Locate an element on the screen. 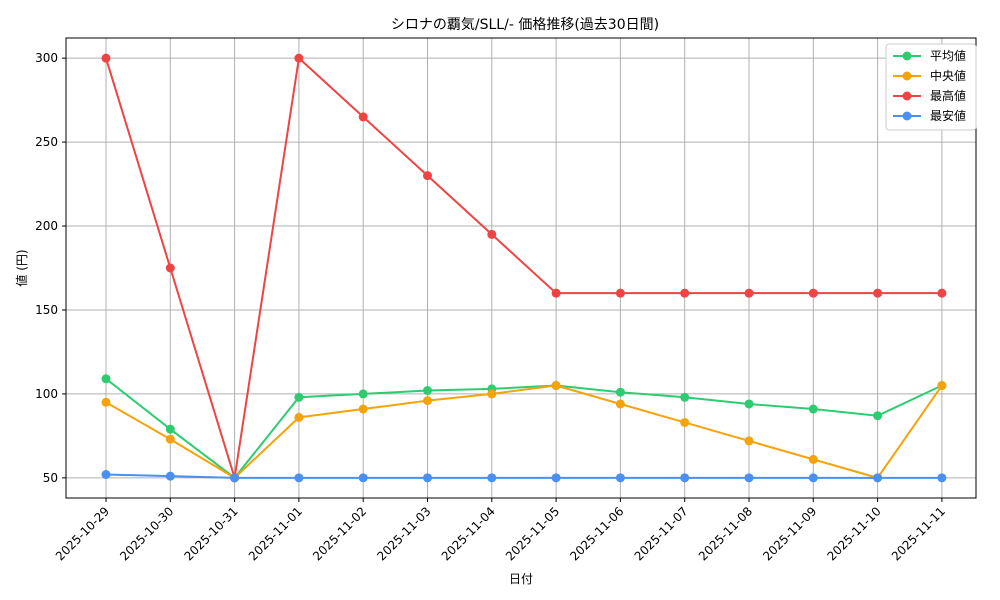  y-tick-label: 150 is located at coordinates (46, 310).